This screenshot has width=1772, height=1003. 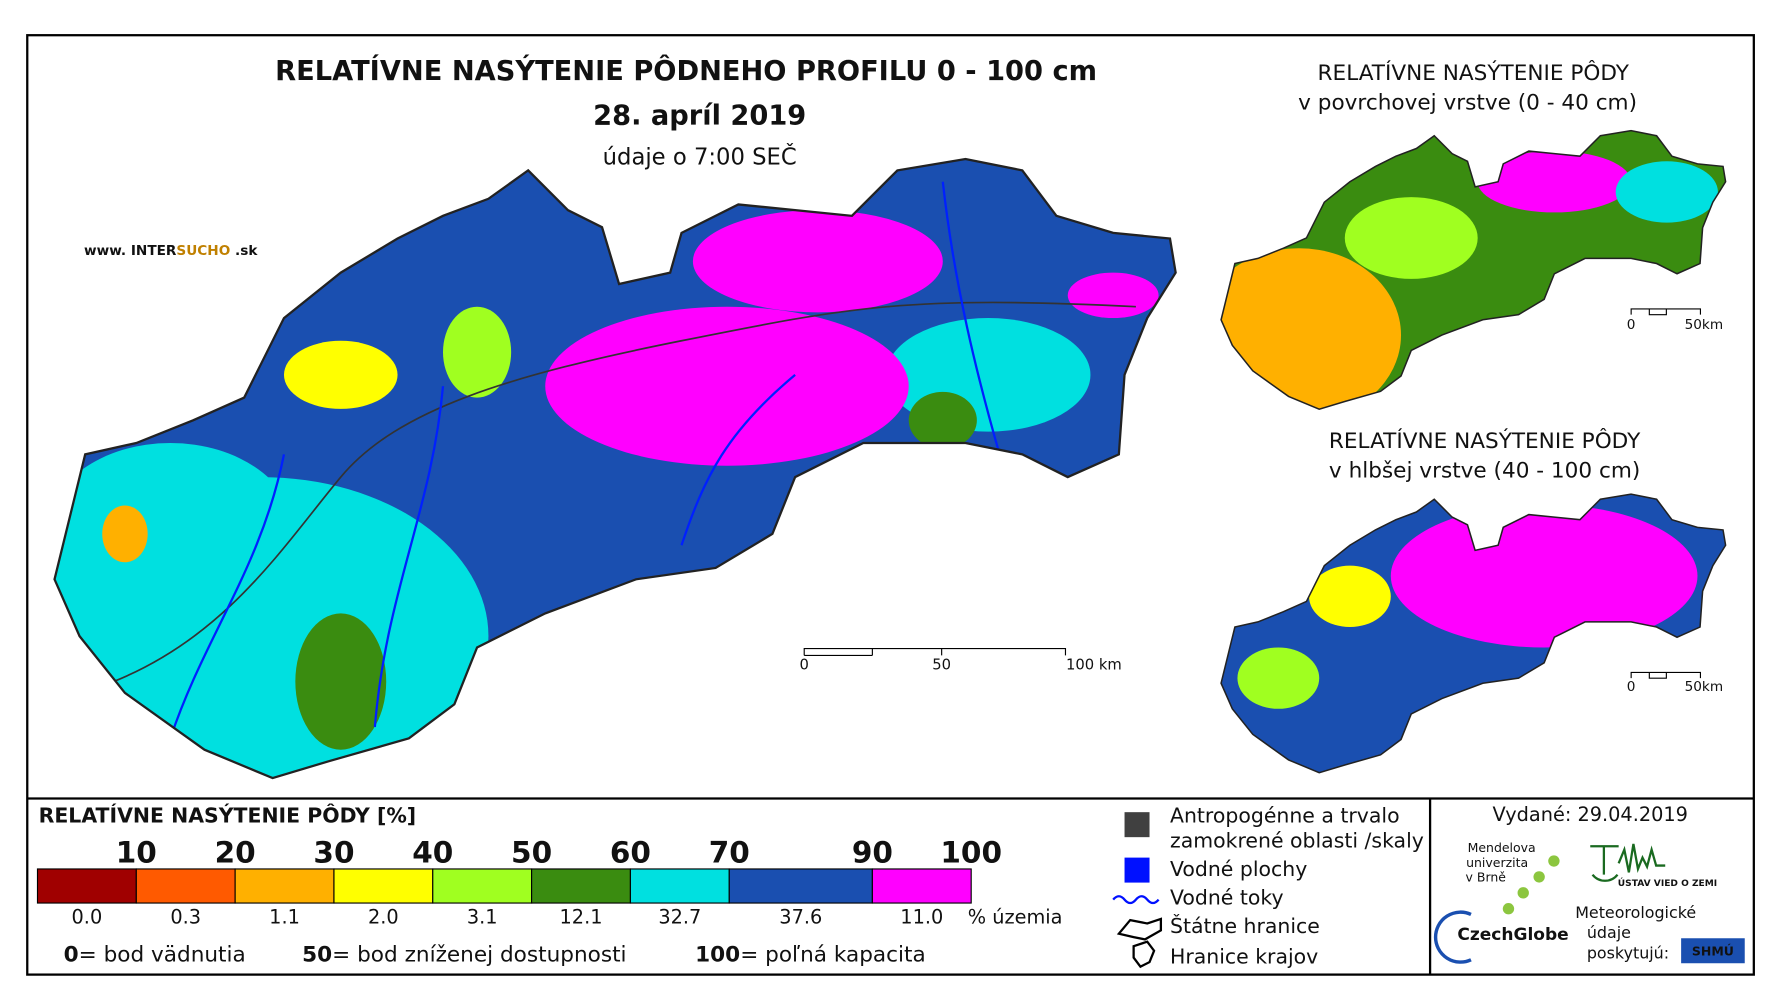 What do you see at coordinates (832, 954) in the screenshot?
I see `note-label: = poľná kapacita` at bounding box center [832, 954].